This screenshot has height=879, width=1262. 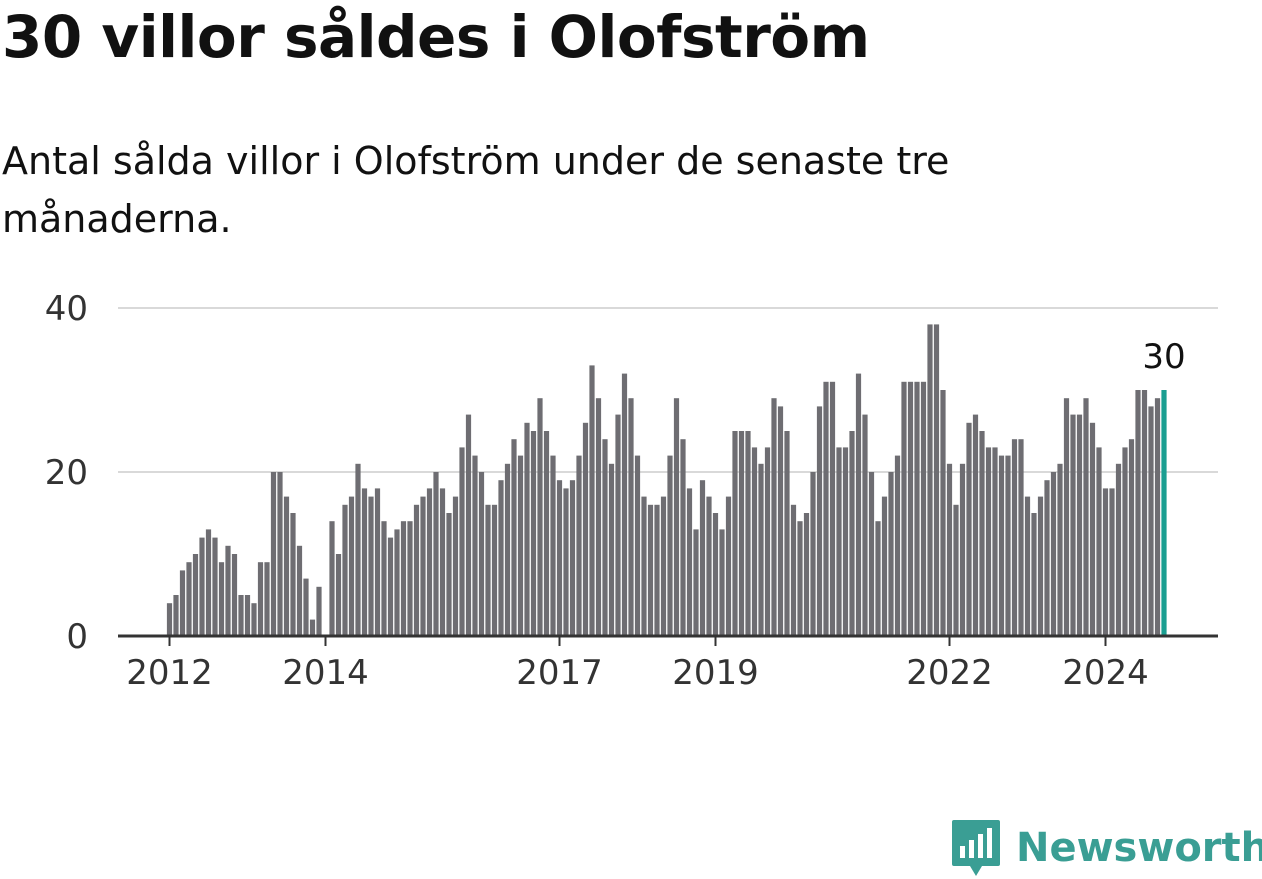 What do you see at coordinates (715, 673) in the screenshot?
I see `x-tick-label-2019: 2019` at bounding box center [715, 673].